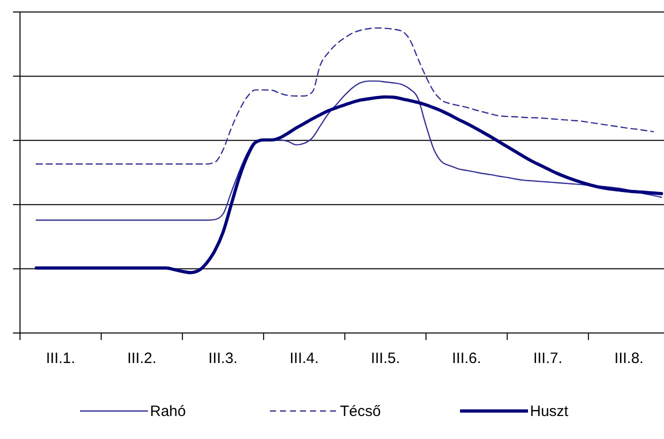 This screenshot has width=664, height=439. What do you see at coordinates (168, 411) in the screenshot?
I see `legend-label: Rahó` at bounding box center [168, 411].